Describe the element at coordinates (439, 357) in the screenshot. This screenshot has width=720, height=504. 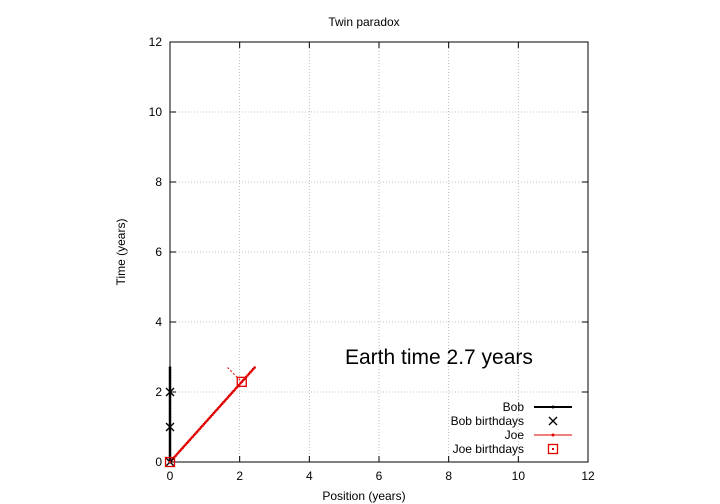
I see `earth-time-annotation: Earth time 2.7 years` at that location.